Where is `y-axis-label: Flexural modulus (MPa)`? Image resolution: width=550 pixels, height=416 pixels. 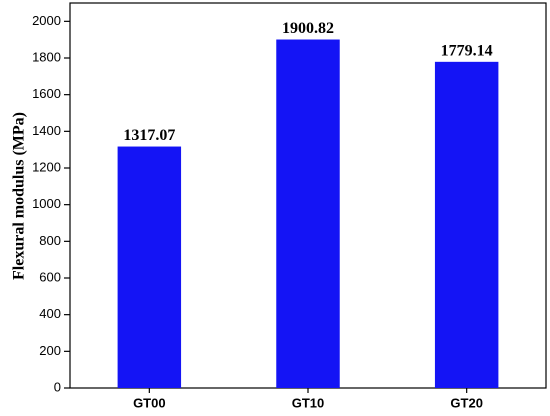
y-axis-label: Flexural modulus (MPa) is located at coordinates (19, 196).